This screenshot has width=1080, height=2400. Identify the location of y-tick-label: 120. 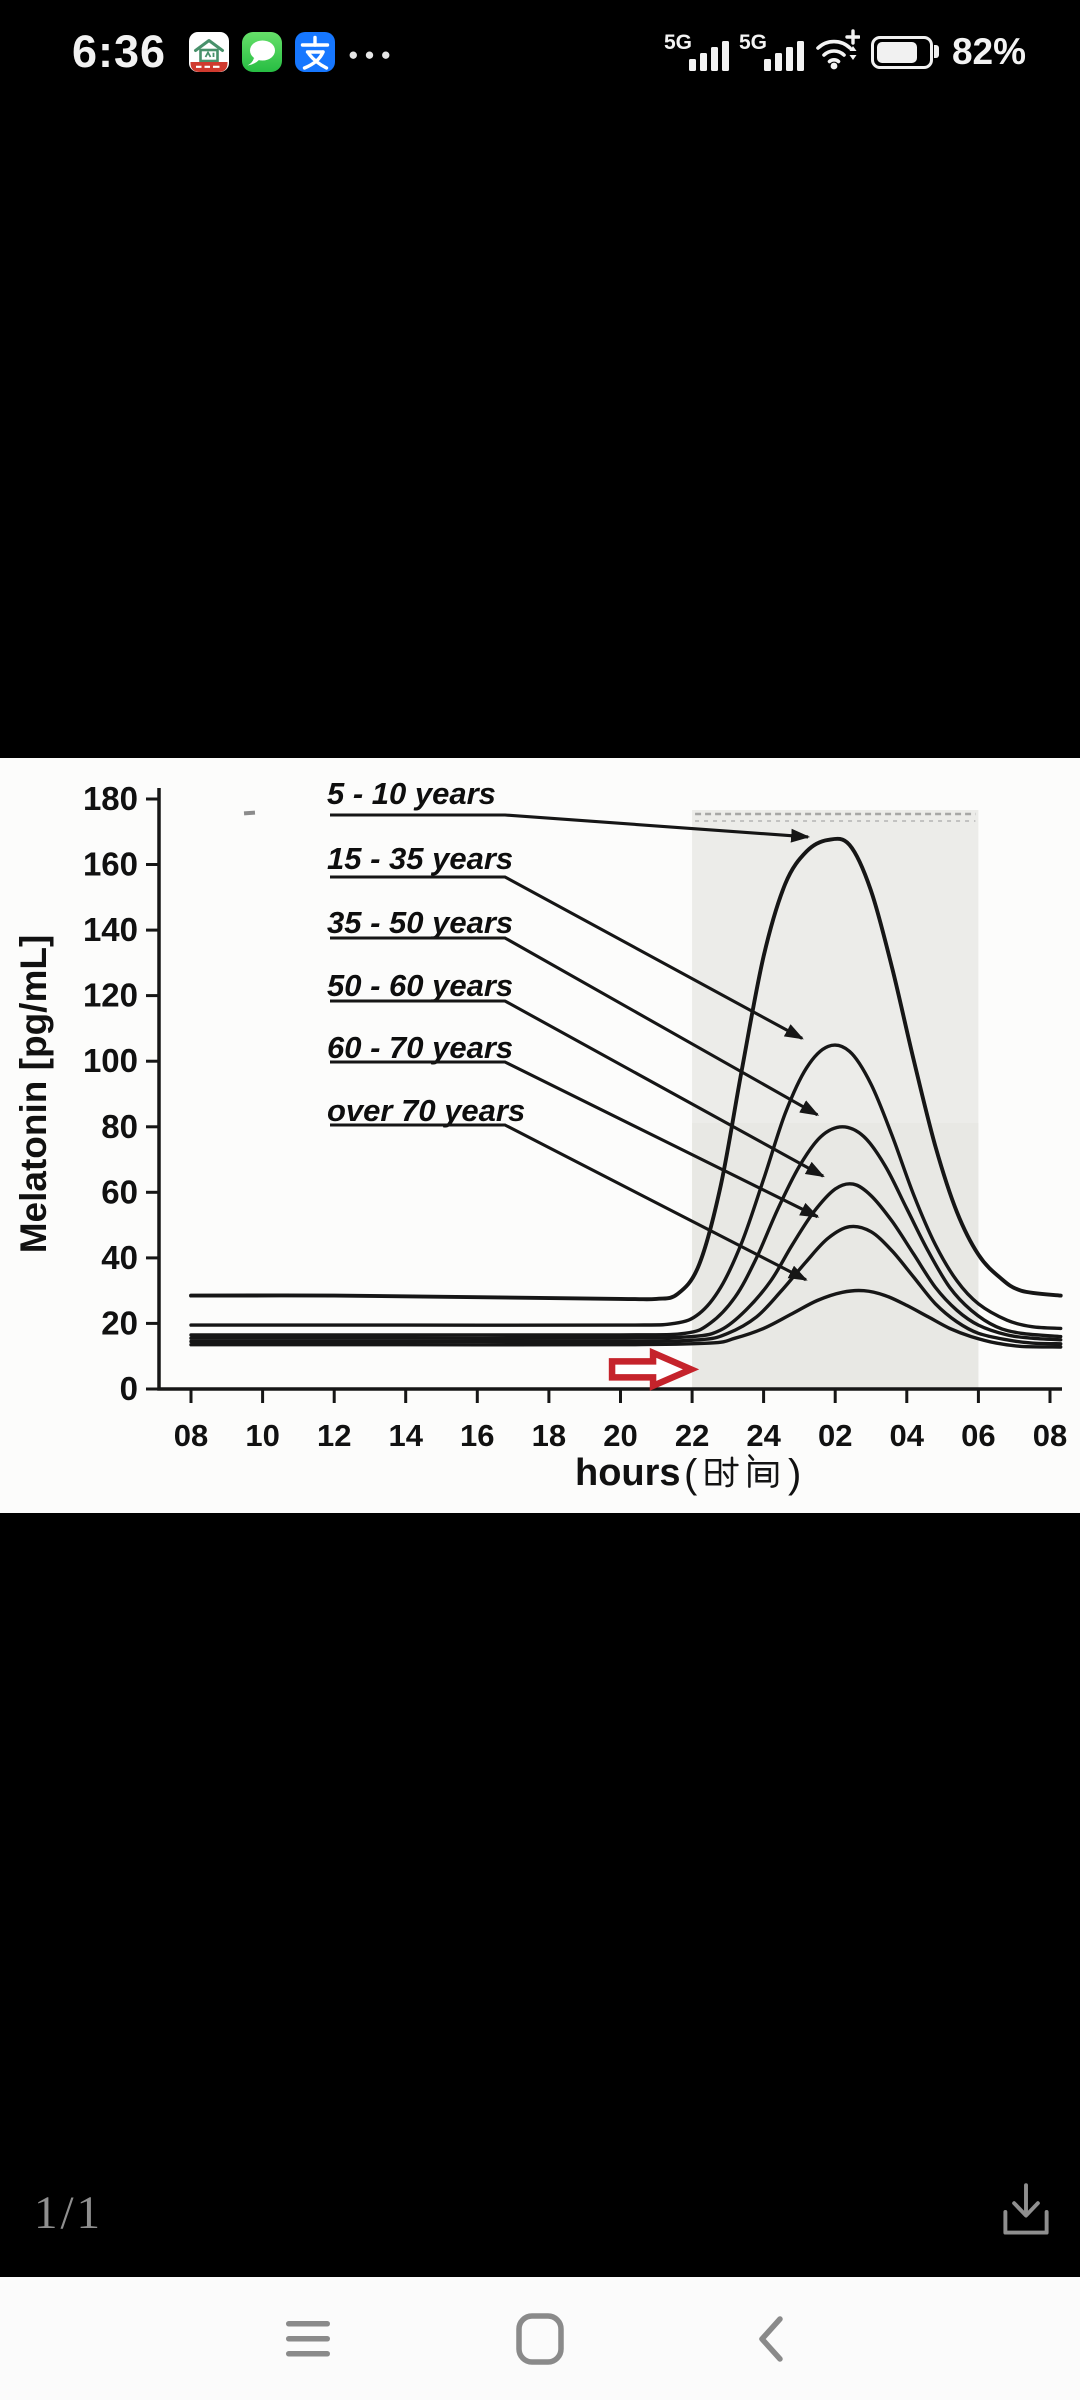
(110, 995).